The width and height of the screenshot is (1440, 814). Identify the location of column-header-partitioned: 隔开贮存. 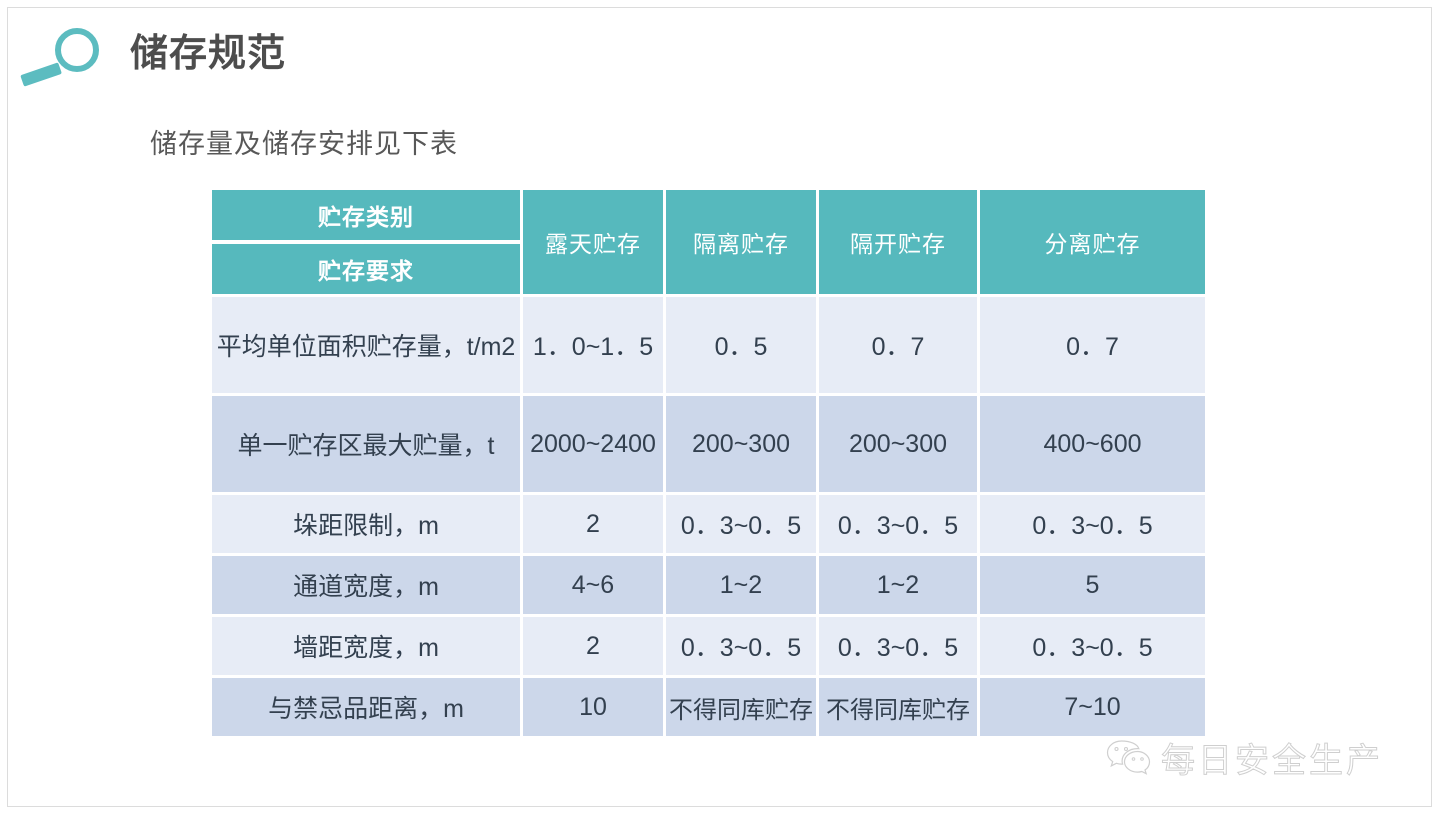
(898, 242).